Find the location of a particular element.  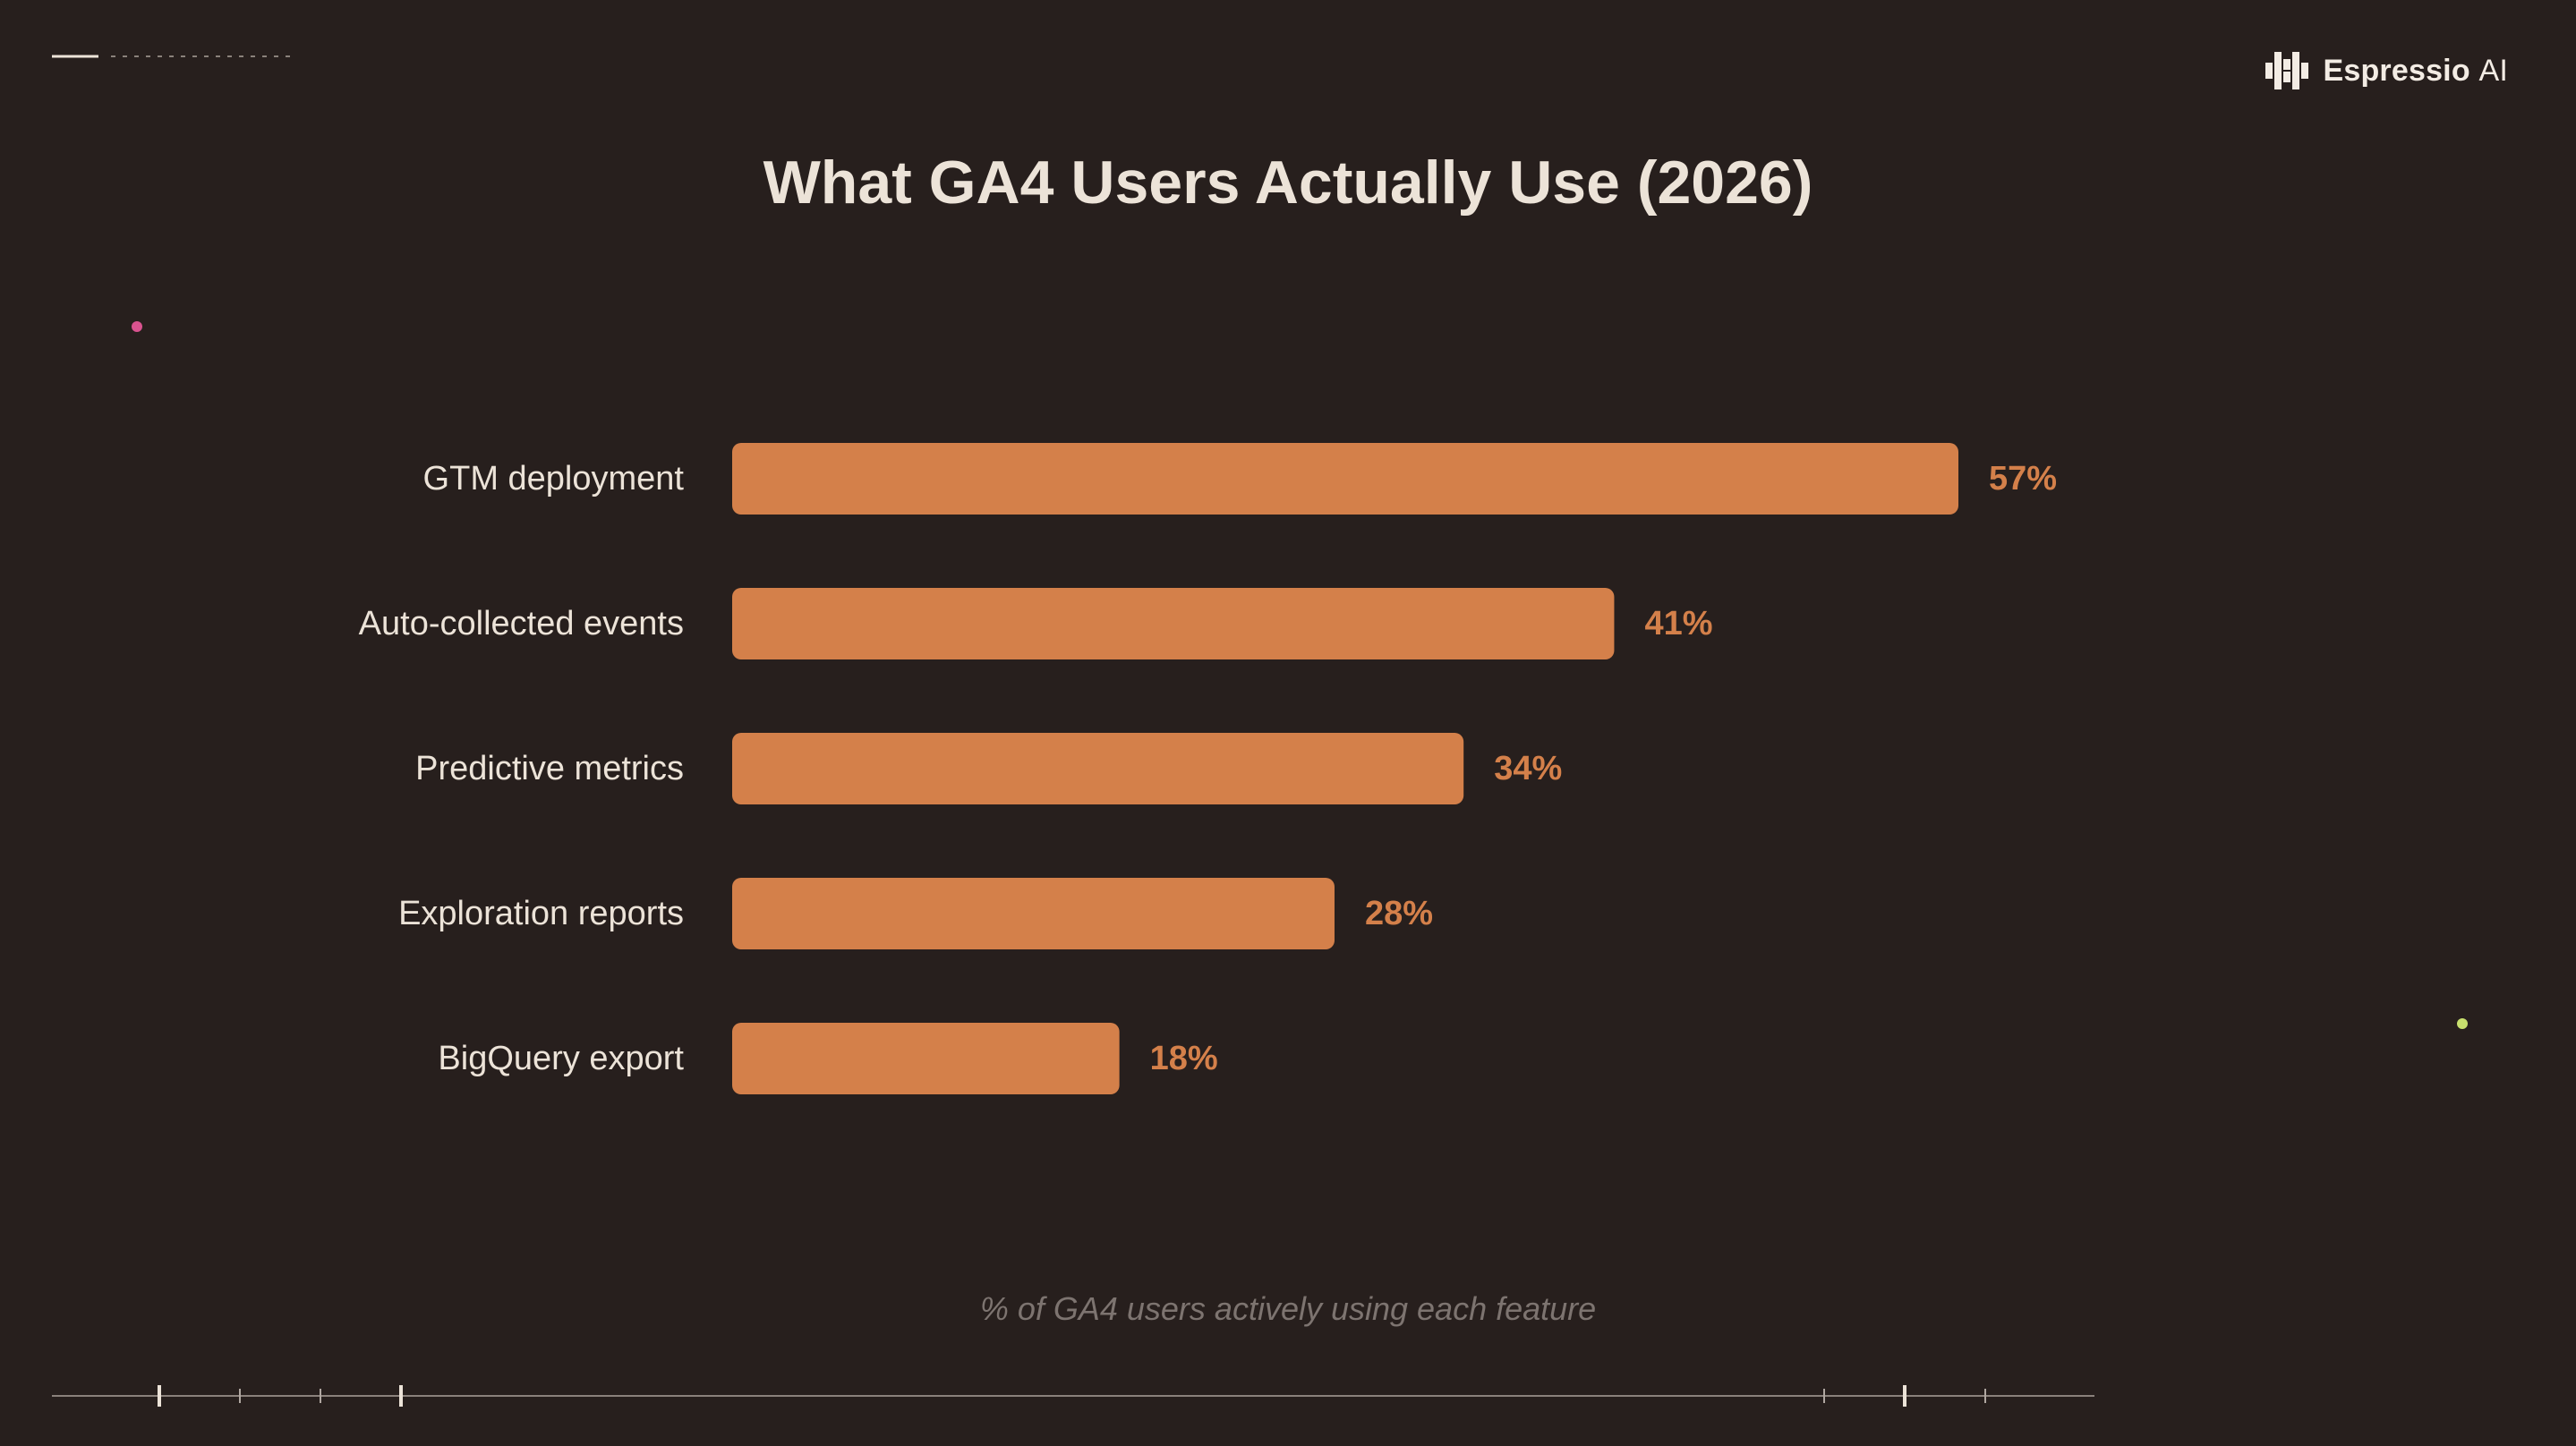

category-label: Predictive metrics is located at coordinates (549, 768).